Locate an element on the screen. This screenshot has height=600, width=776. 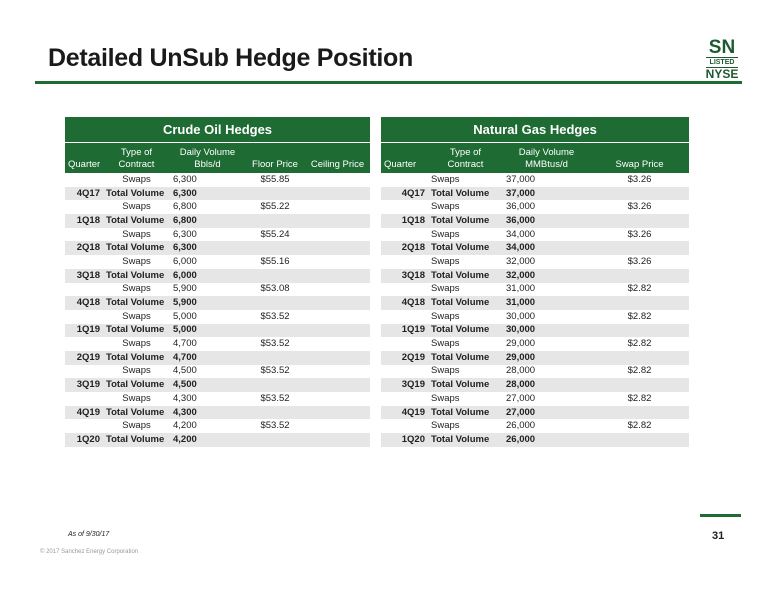
table-cell: $3.26 is located at coordinates (639, 261).